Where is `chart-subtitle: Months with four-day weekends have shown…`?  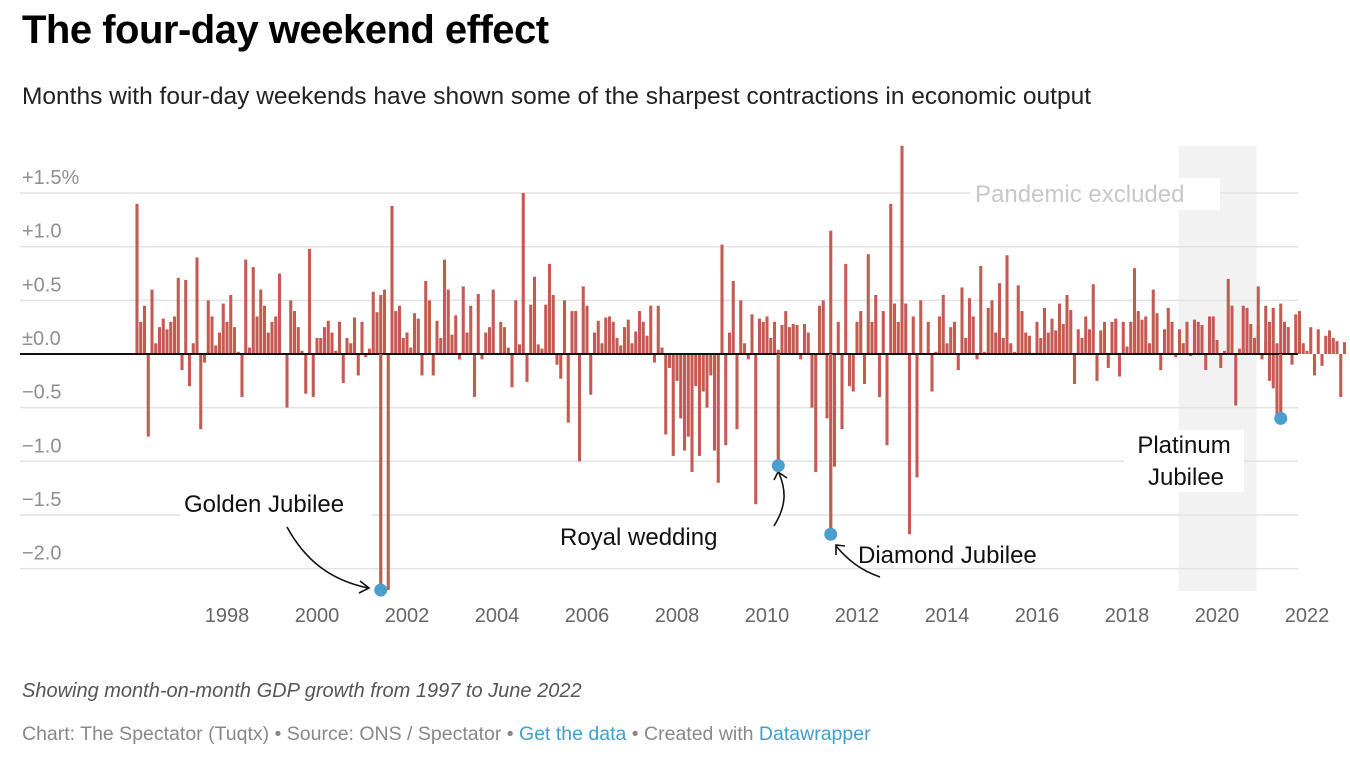 chart-subtitle: Months with four-day weekends have shown… is located at coordinates (557, 96).